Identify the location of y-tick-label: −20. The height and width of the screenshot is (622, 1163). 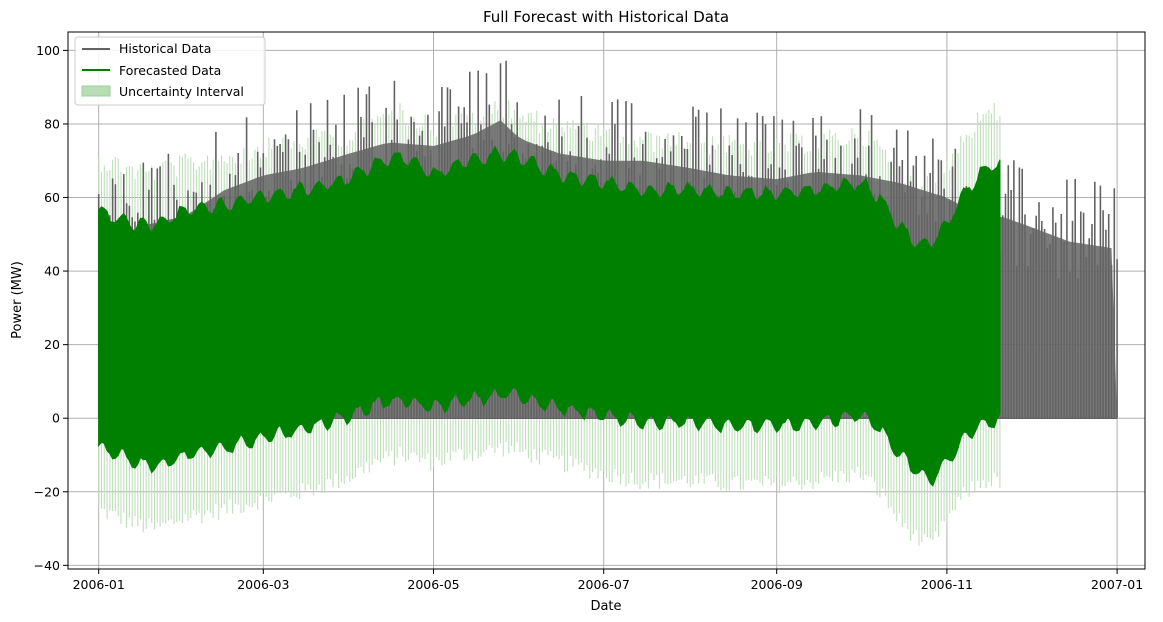
(47, 491).